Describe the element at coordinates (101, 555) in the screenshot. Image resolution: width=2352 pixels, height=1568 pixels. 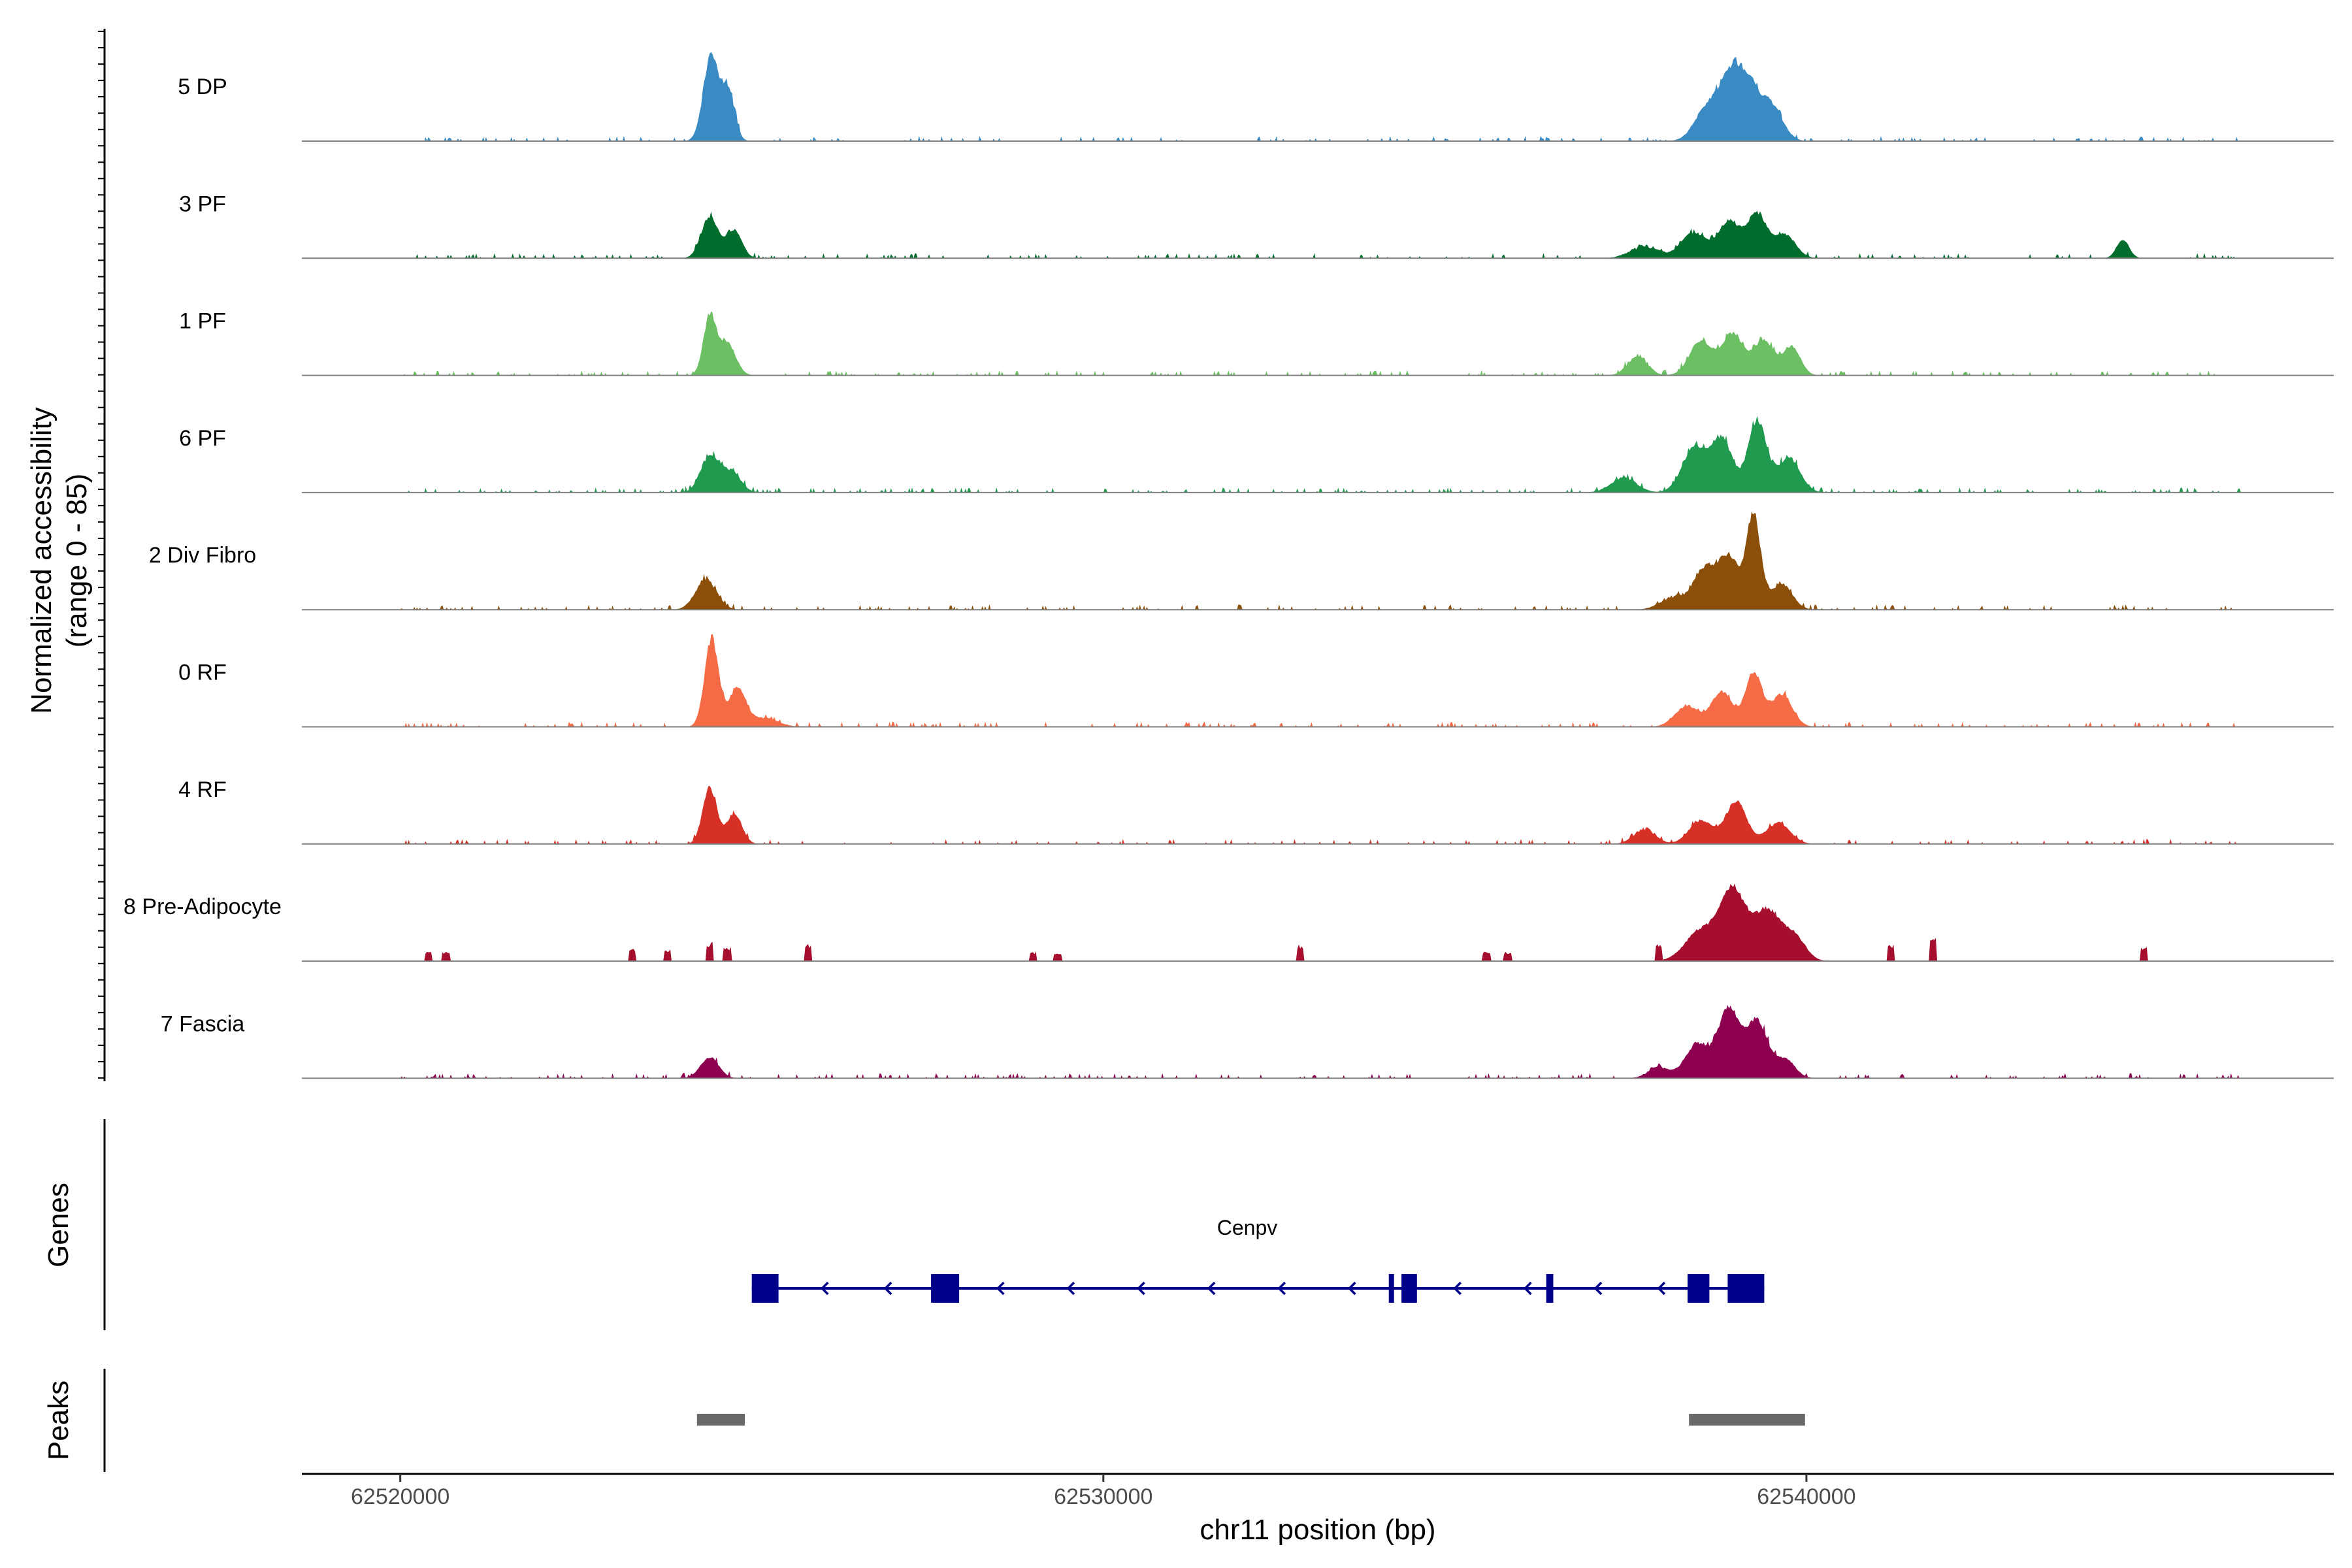
I see `y-axis-ticks` at that location.